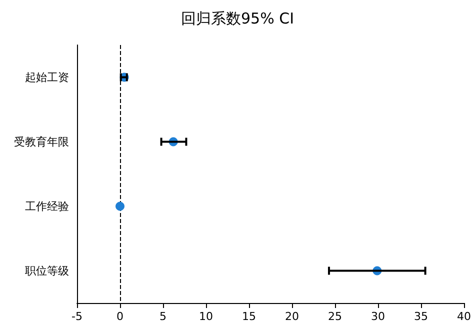 The height and width of the screenshot is (333, 475). What do you see at coordinates (47, 271) in the screenshot?
I see `y-tick-label: 职位等级` at bounding box center [47, 271].